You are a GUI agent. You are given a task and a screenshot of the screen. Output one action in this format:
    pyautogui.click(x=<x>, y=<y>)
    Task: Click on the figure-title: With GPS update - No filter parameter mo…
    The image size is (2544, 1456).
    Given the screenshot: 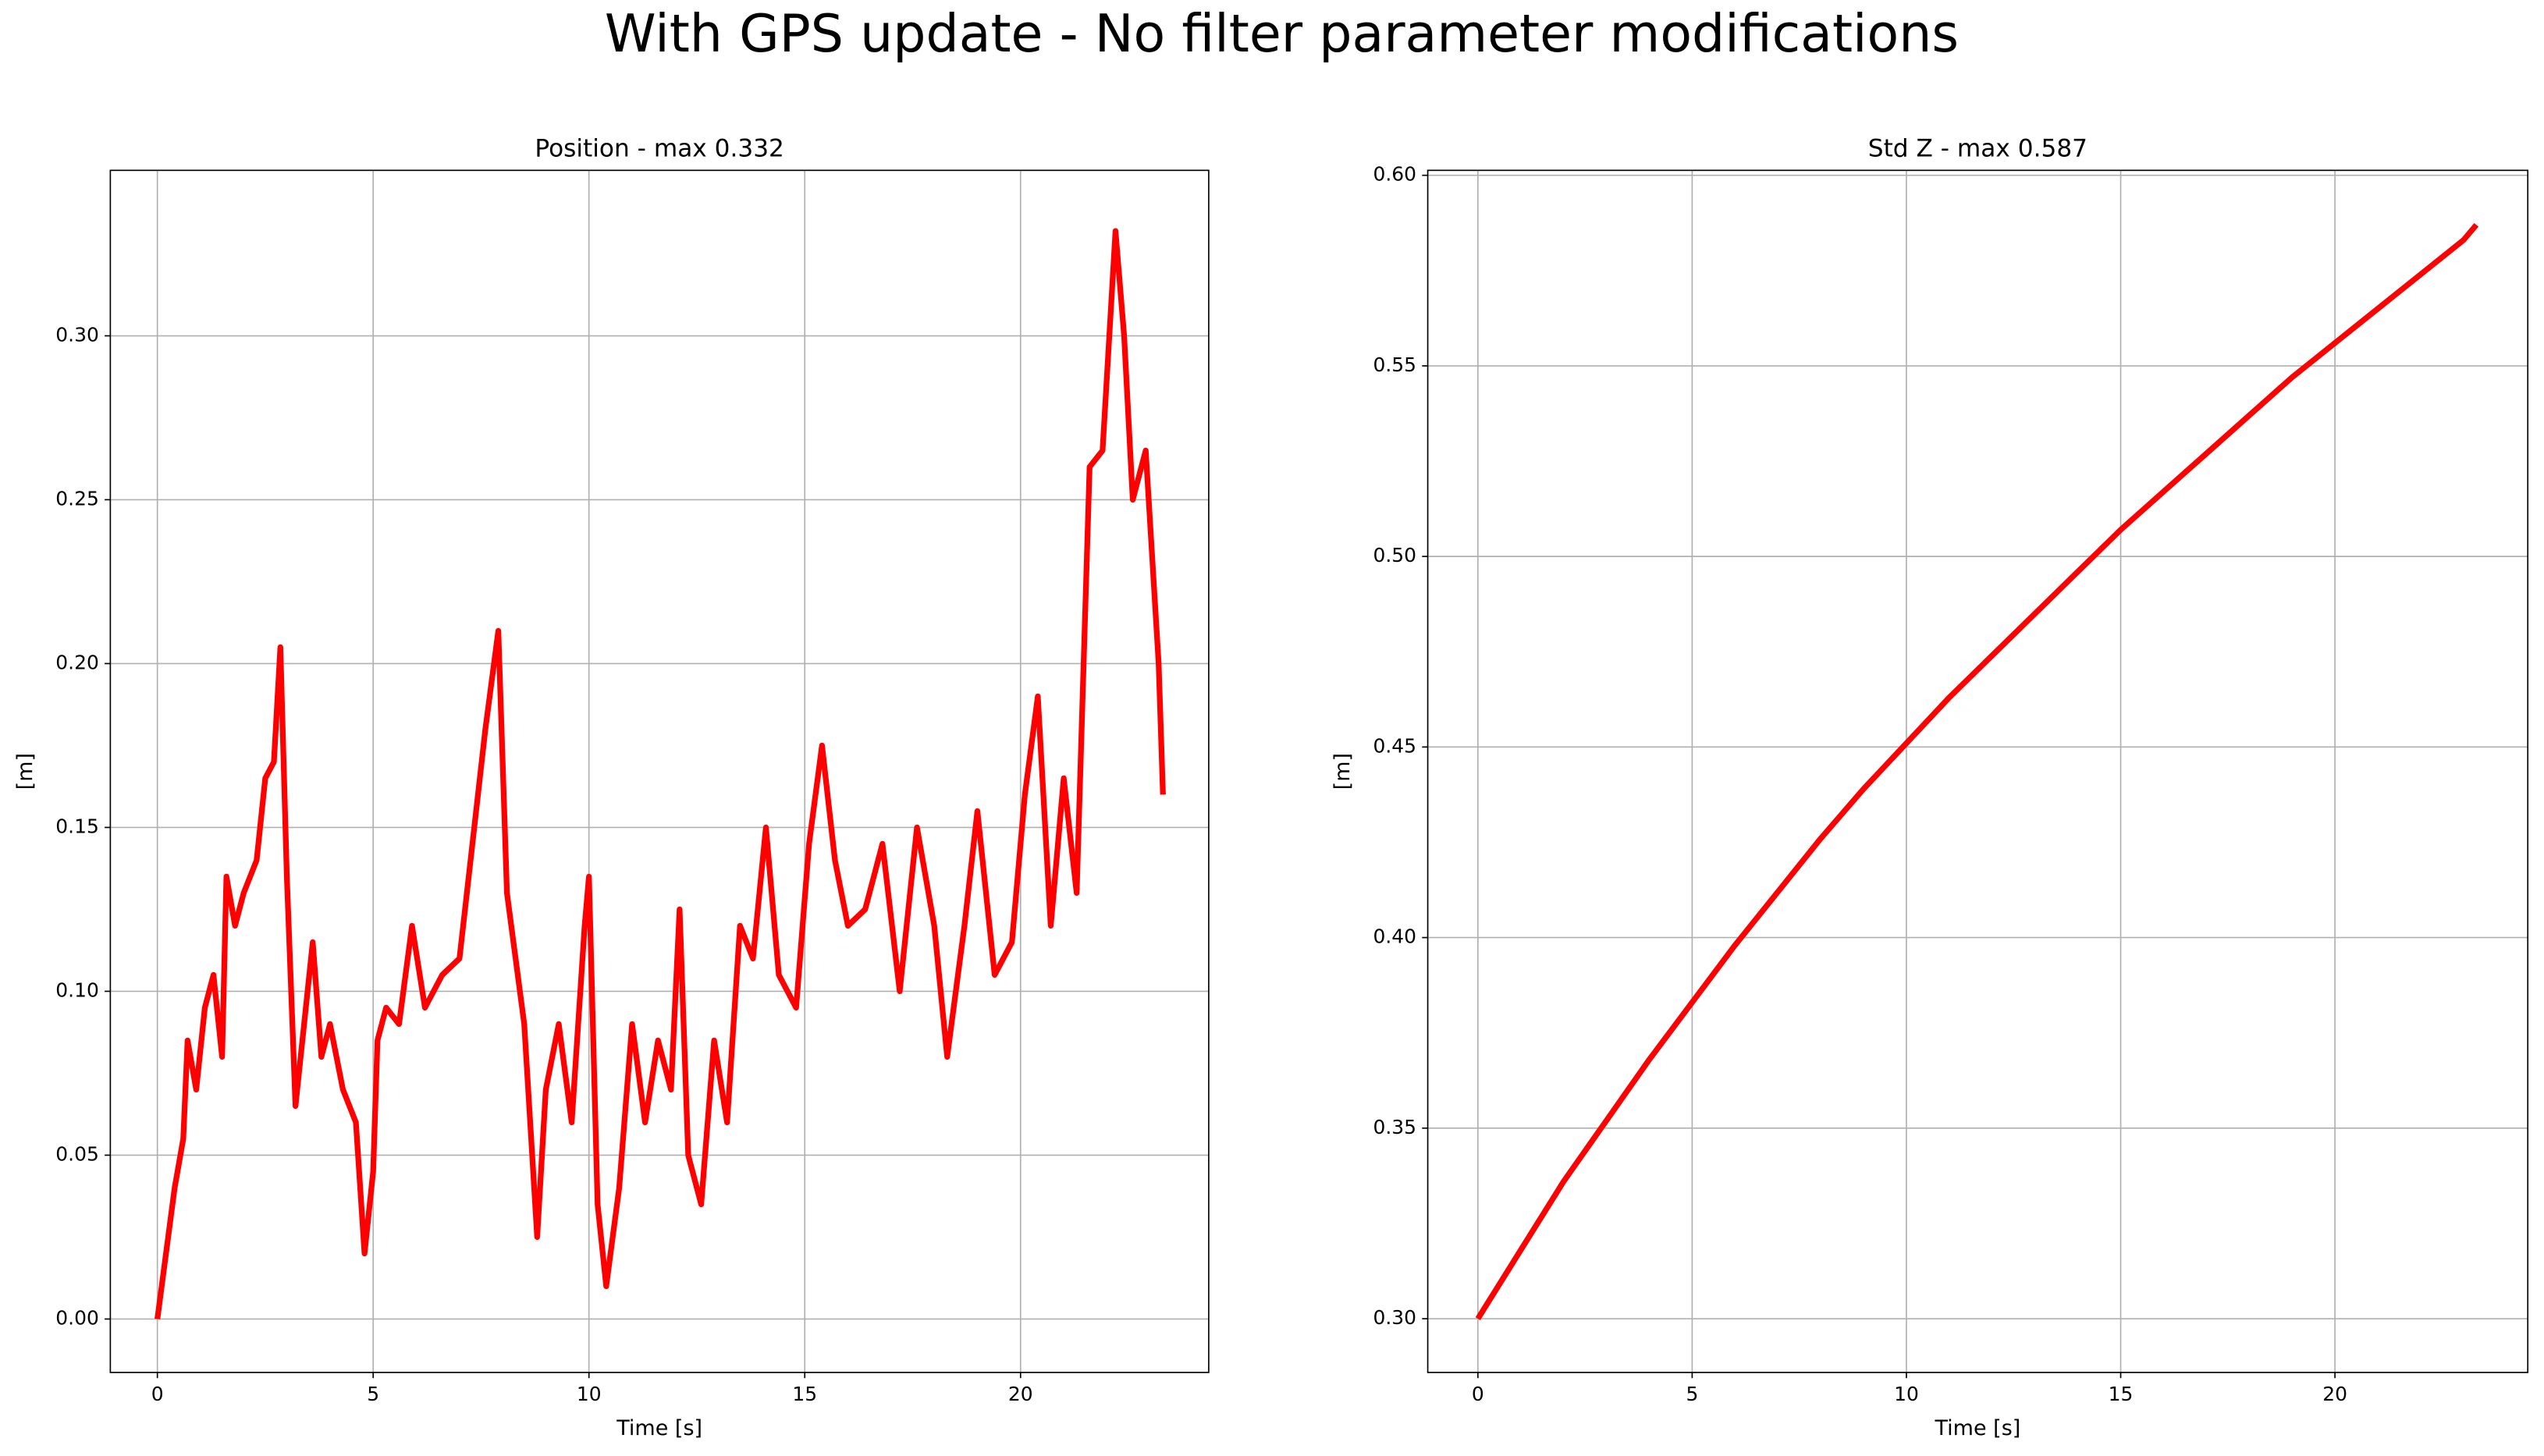 What is the action you would take?
    pyautogui.click(x=1282, y=33)
    